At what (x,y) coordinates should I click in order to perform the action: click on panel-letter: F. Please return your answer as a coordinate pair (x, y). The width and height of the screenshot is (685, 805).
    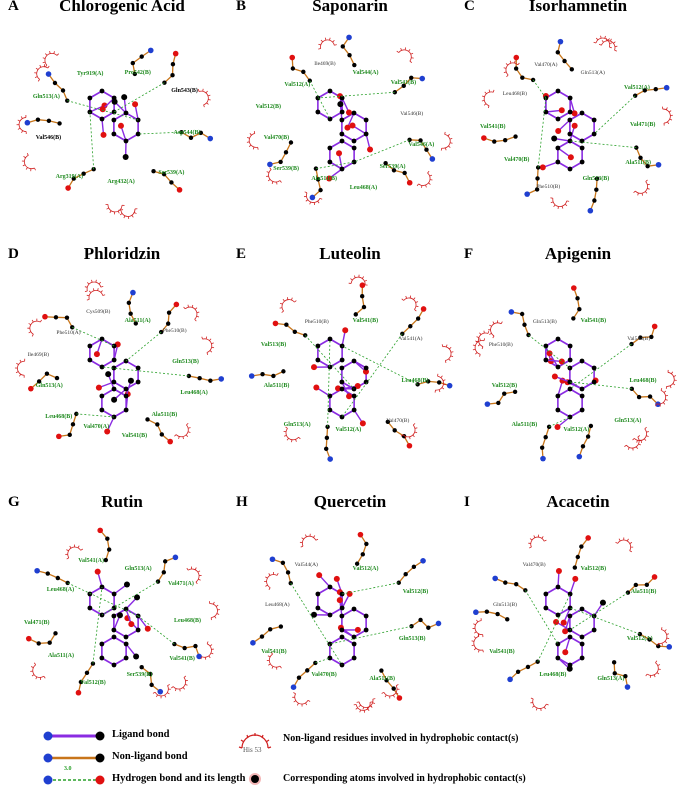
    Looking at the image, I should click on (469, 254).